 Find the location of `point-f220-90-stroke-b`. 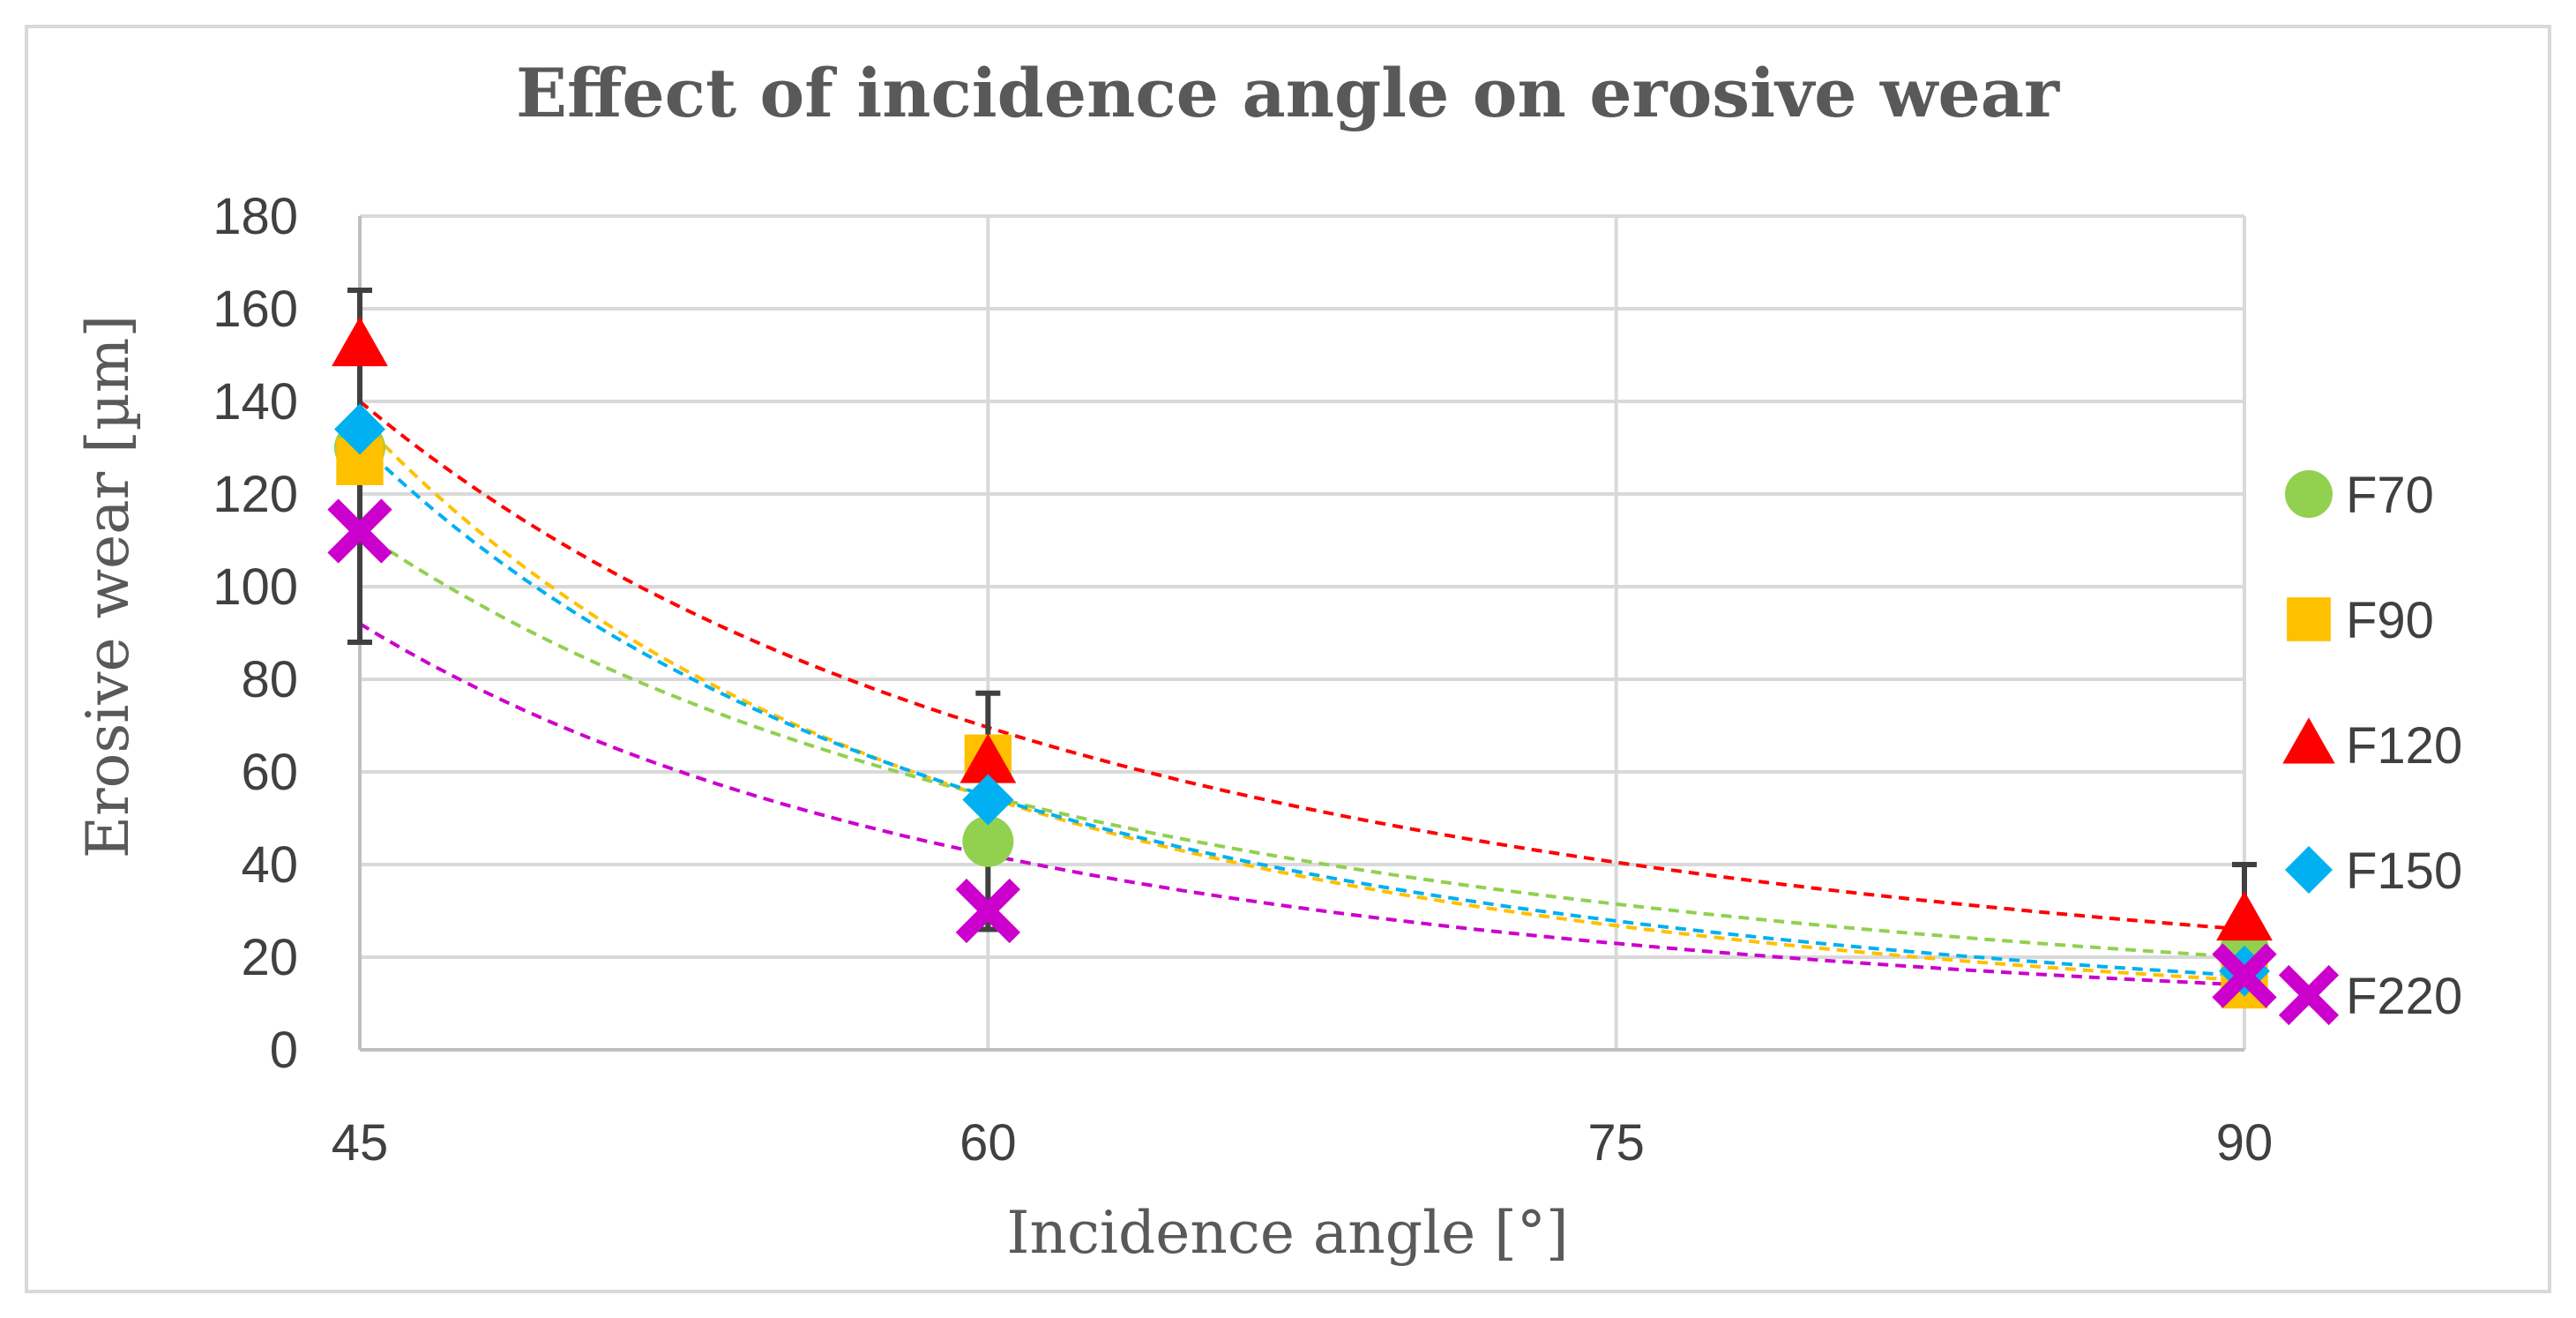

point-f220-90-stroke-b is located at coordinates (2244, 975).